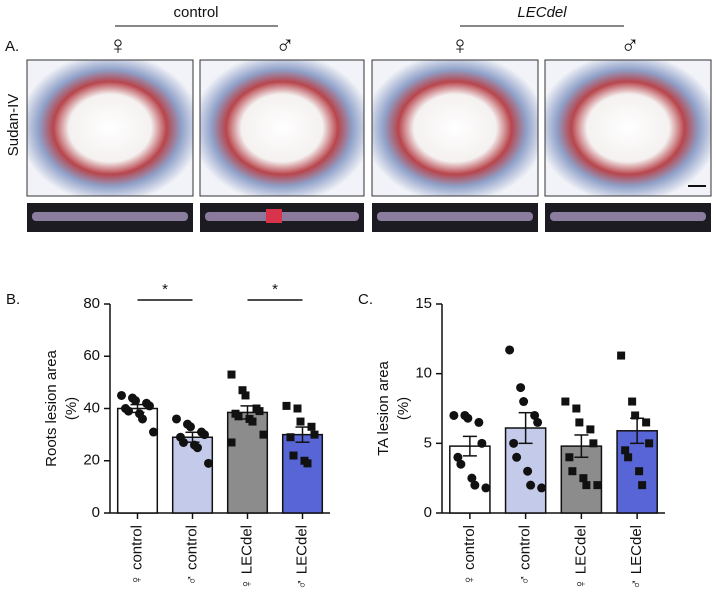 This screenshot has width=716, height=596. I want to click on significance-label: *, so click(165, 289).